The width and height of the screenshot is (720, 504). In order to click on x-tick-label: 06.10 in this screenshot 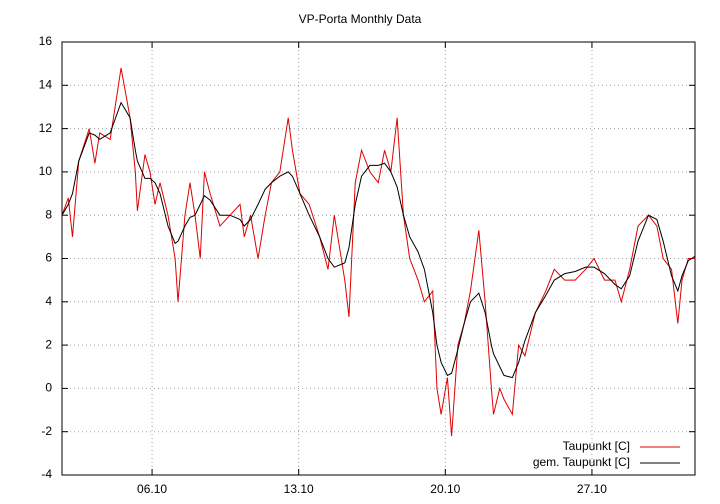, I will do `click(152, 489)`.